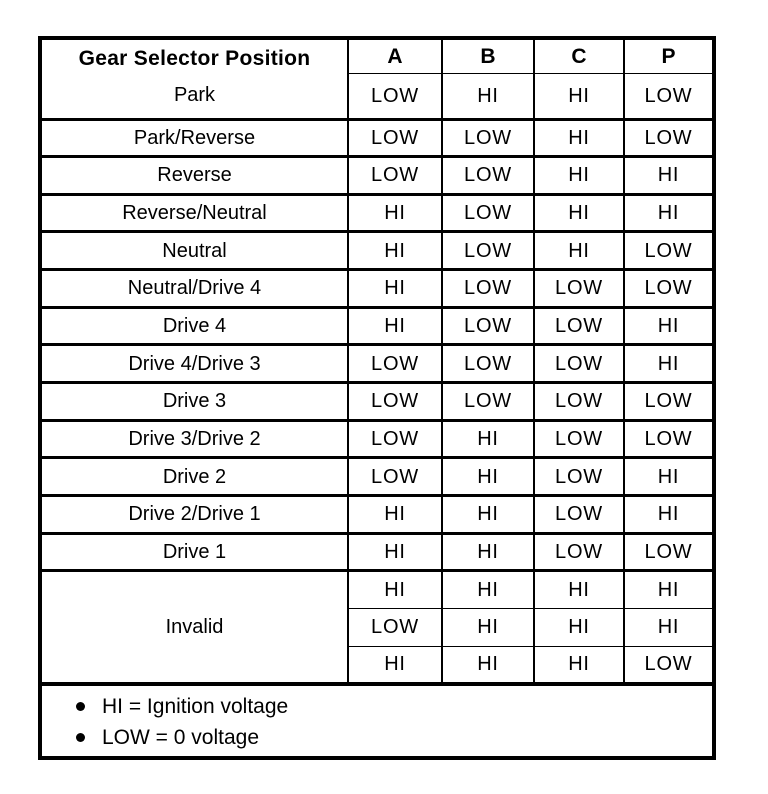 Image resolution: width=768 pixels, height=794 pixels. I want to click on table-row: Reverse/Neutral HI LOW HI HI, so click(377, 213).